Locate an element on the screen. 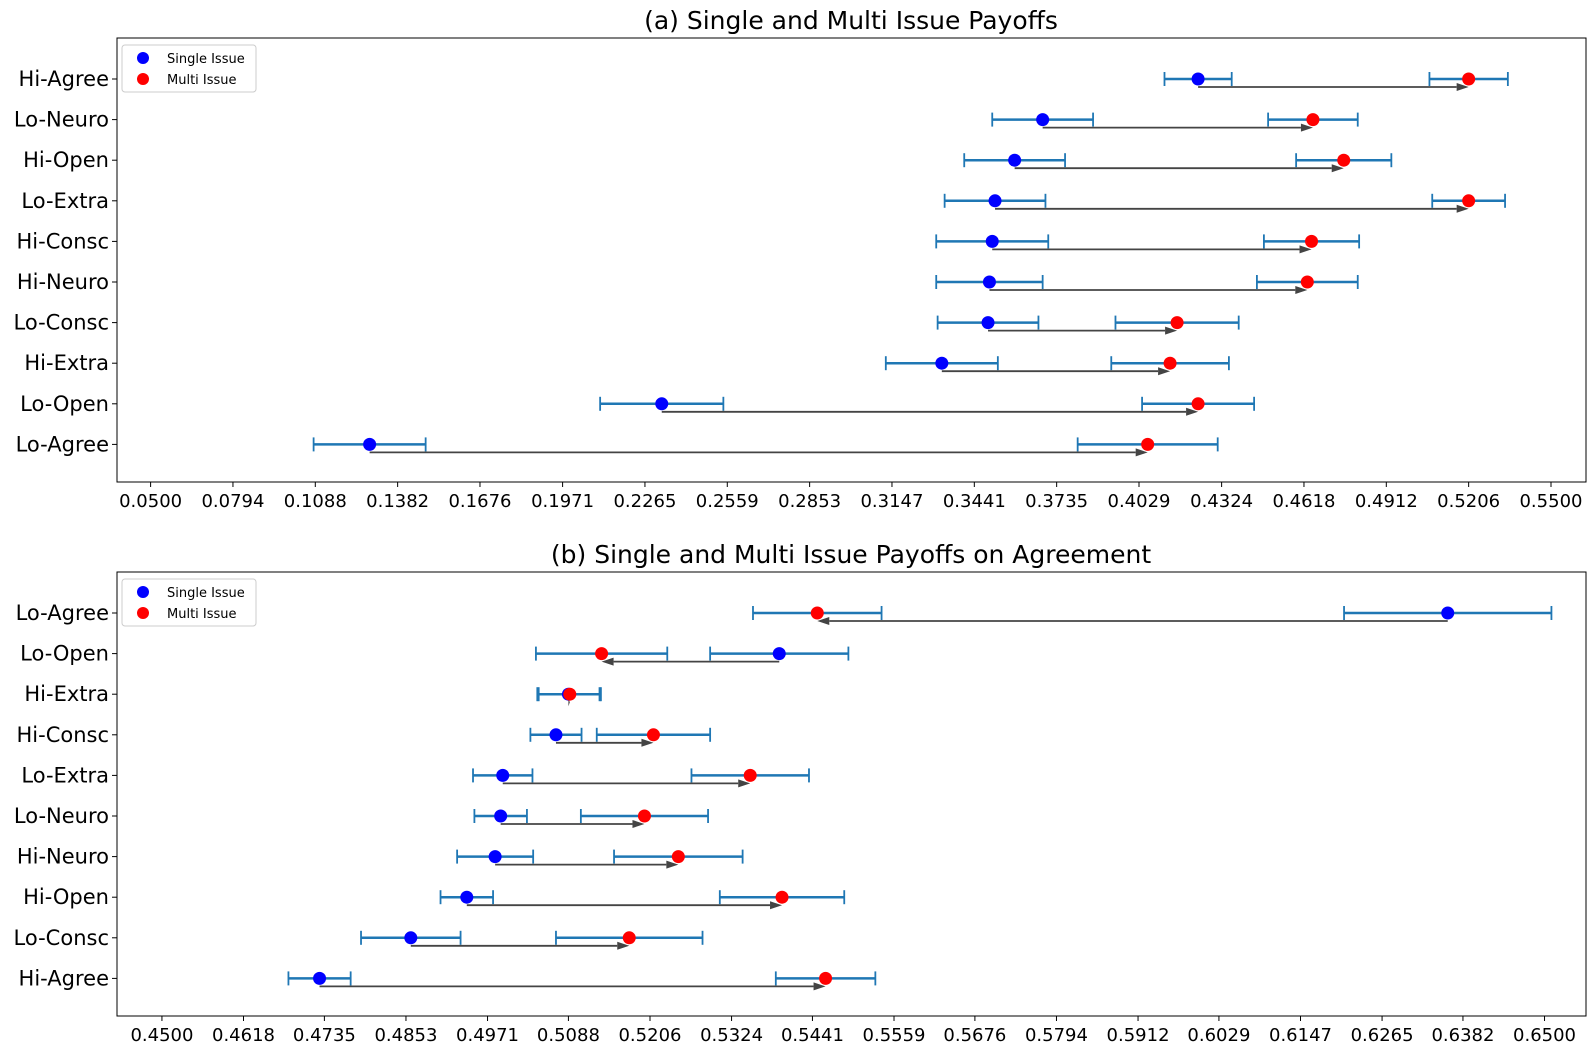  x-tick-label: 0.2853 is located at coordinates (809, 501).